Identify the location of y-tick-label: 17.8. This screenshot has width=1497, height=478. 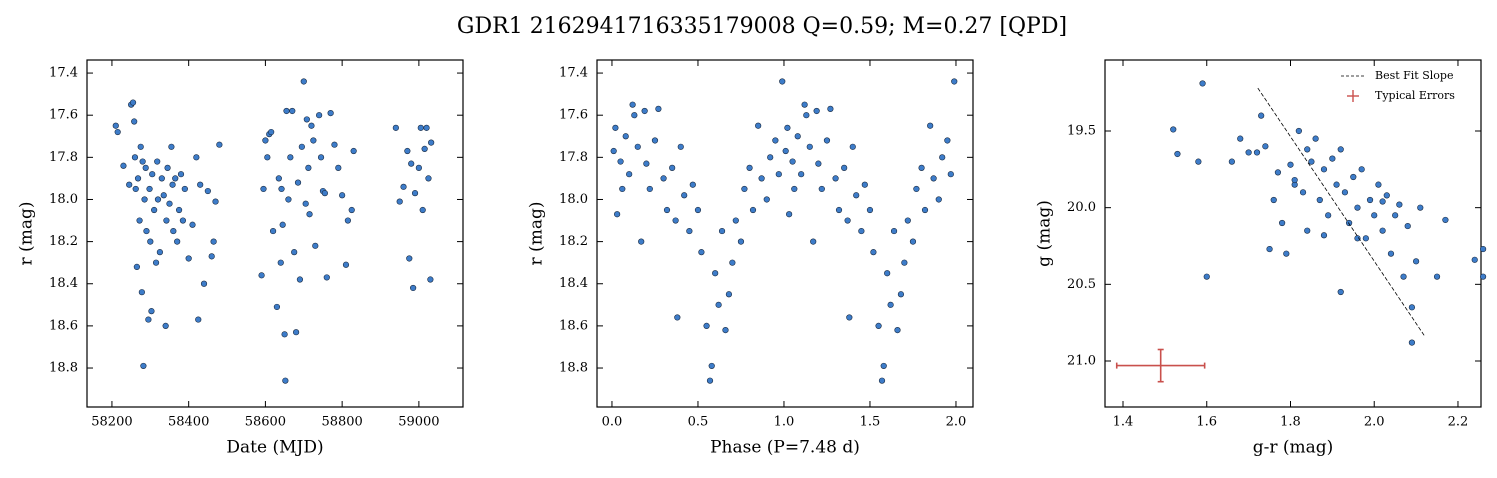
(573, 157).